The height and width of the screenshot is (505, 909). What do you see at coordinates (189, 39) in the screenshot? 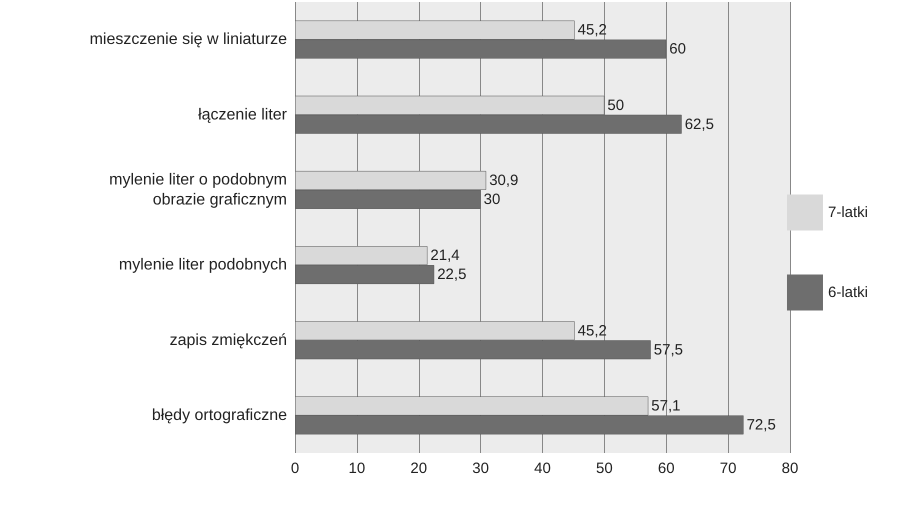
I see `y-tick-label: mieszczenie się w liniaturze` at bounding box center [189, 39].